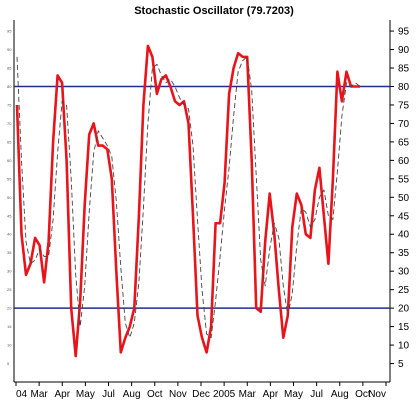 The height and width of the screenshot is (400, 420). I want to click on x-tick-label-9: 2005, so click(224, 394).